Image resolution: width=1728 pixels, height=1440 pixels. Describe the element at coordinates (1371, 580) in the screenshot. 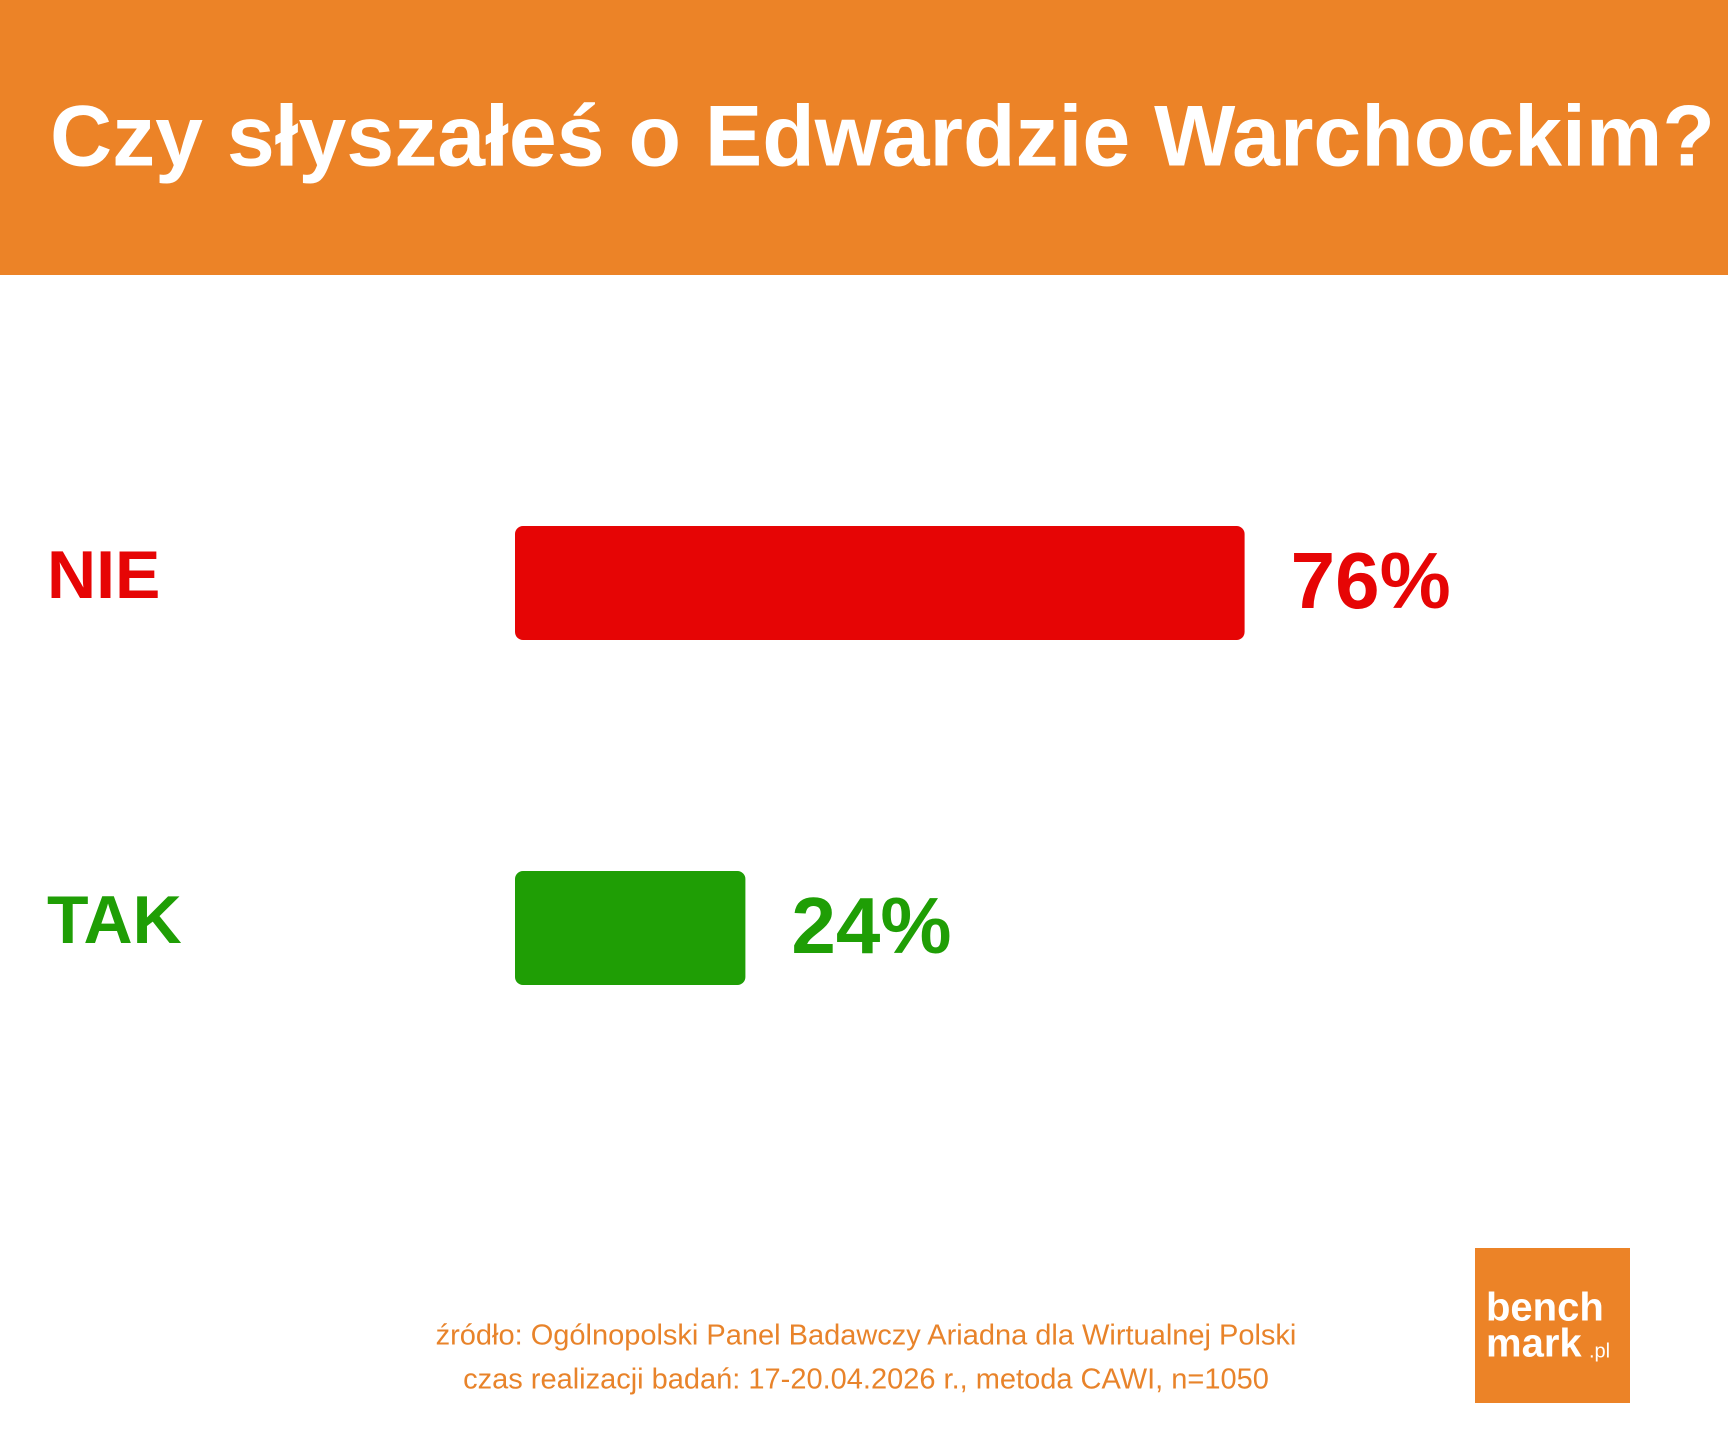

I see `value-label: 76%` at that location.